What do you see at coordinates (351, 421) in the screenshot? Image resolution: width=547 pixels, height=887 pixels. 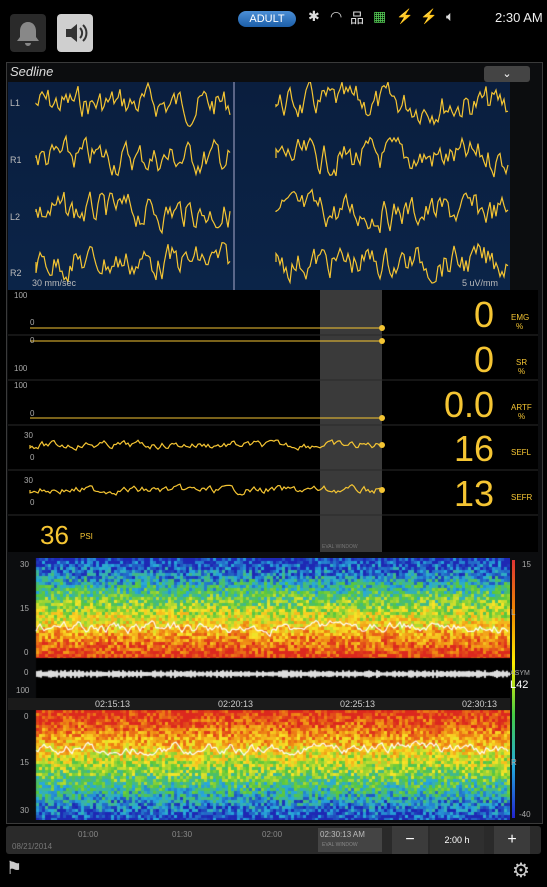 I see `eval-window` at bounding box center [351, 421].